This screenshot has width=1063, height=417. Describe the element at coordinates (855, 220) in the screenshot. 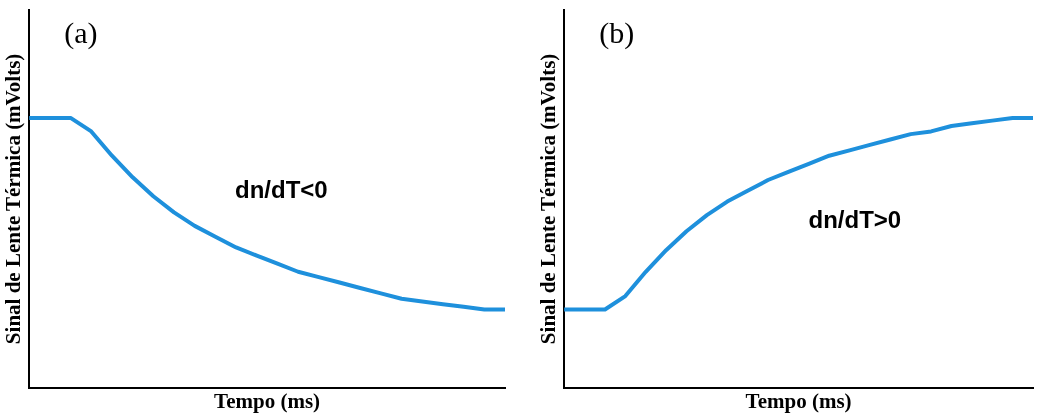

I see `annotation: dn/dT>0` at that location.